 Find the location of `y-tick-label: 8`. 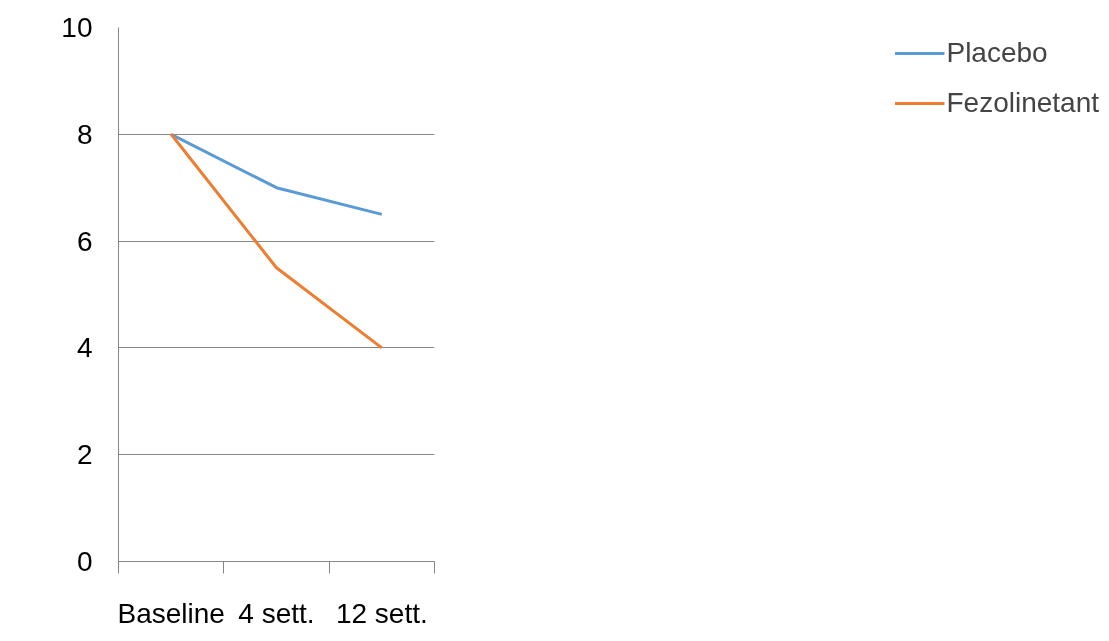

y-tick-label: 8 is located at coordinates (84, 134).